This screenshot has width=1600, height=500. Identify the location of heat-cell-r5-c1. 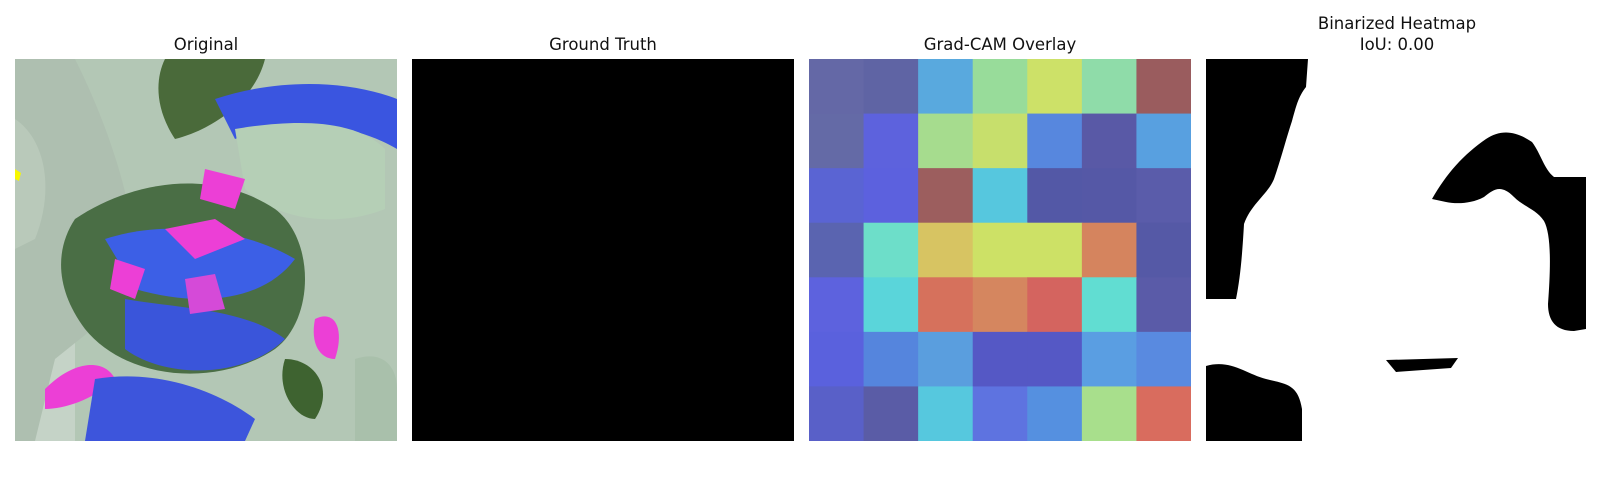
(891, 359).